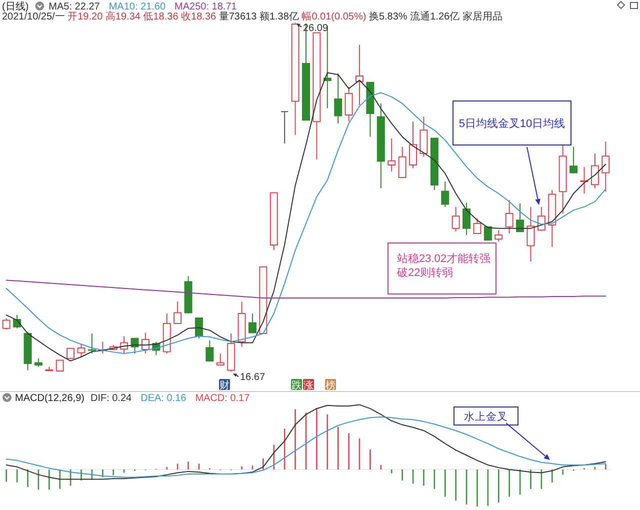 This screenshot has width=640, height=510. What do you see at coordinates (137, 7) in the screenshot?
I see `legend: MA10: 21.60` at bounding box center [137, 7].